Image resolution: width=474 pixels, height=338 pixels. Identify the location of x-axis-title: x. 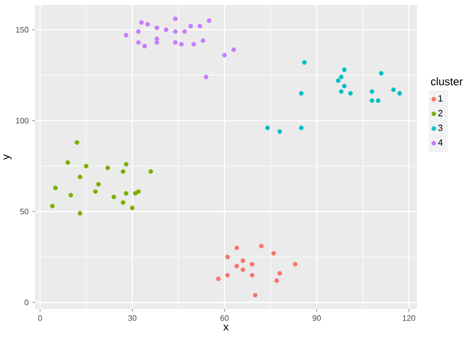
(226, 327).